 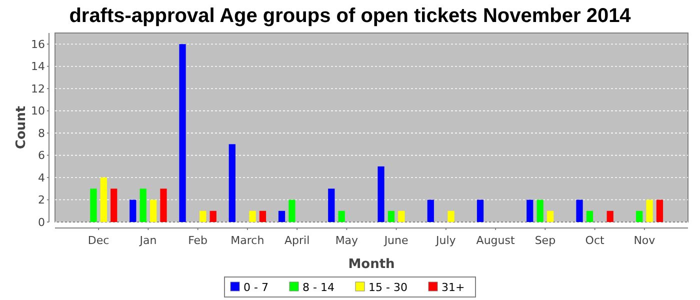 I want to click on x-tick-label: Jan, so click(x=147, y=240).